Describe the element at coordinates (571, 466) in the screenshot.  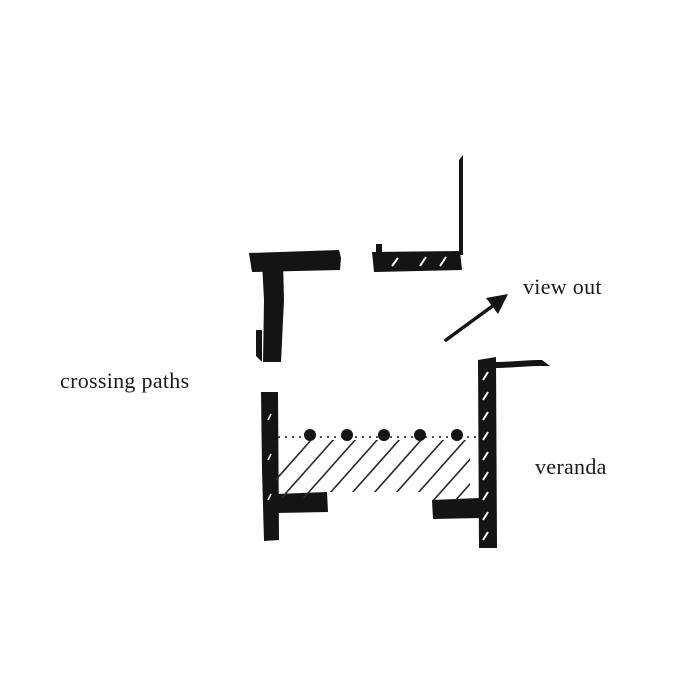
I see `veranda-label: veranda` at that location.